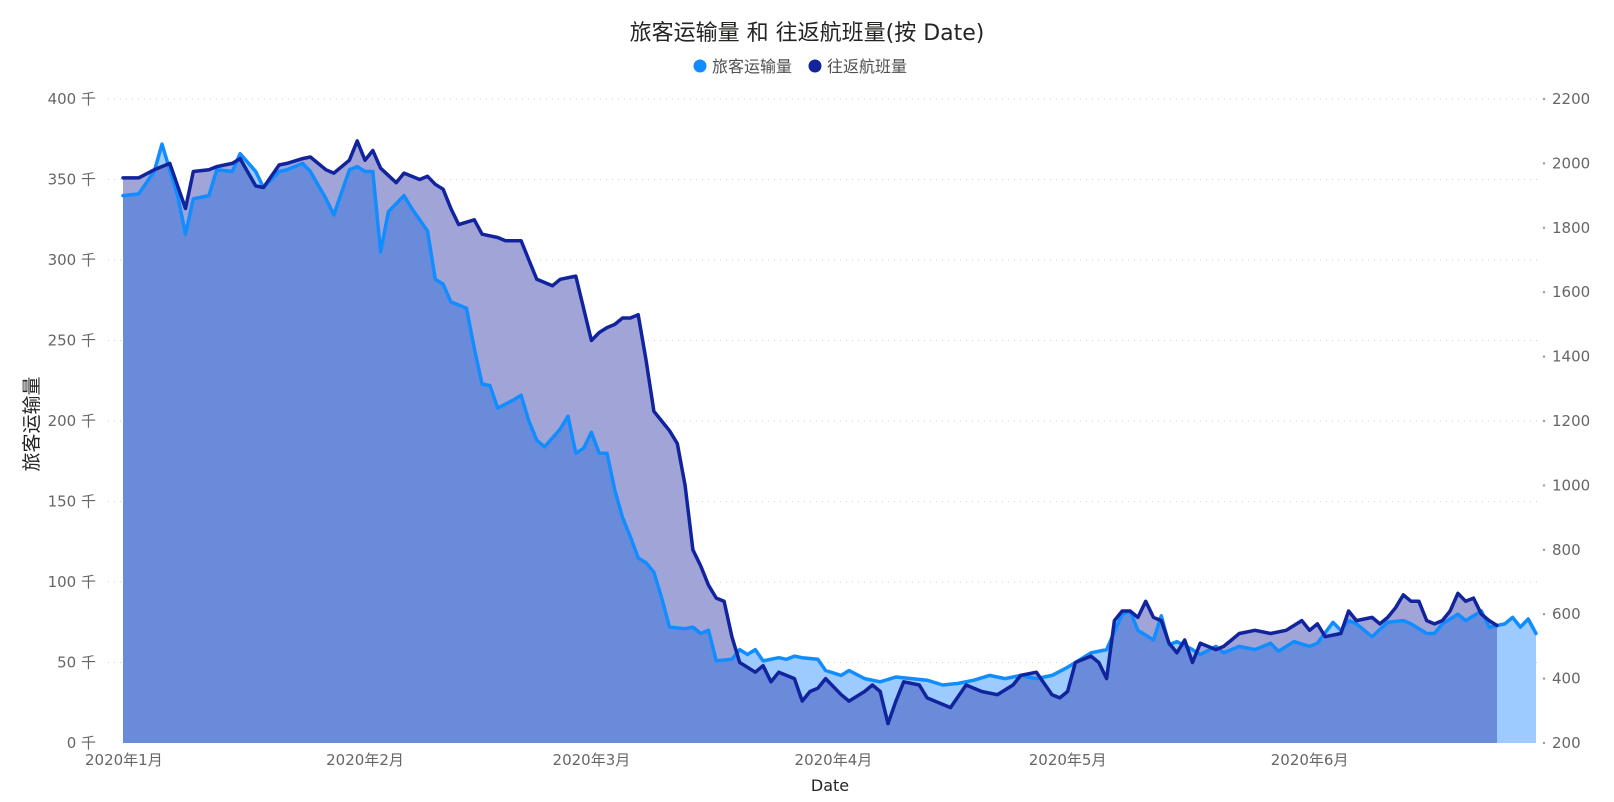 The image size is (1614, 802). I want to click on x-tick-label: 2020年6月, so click(1310, 760).